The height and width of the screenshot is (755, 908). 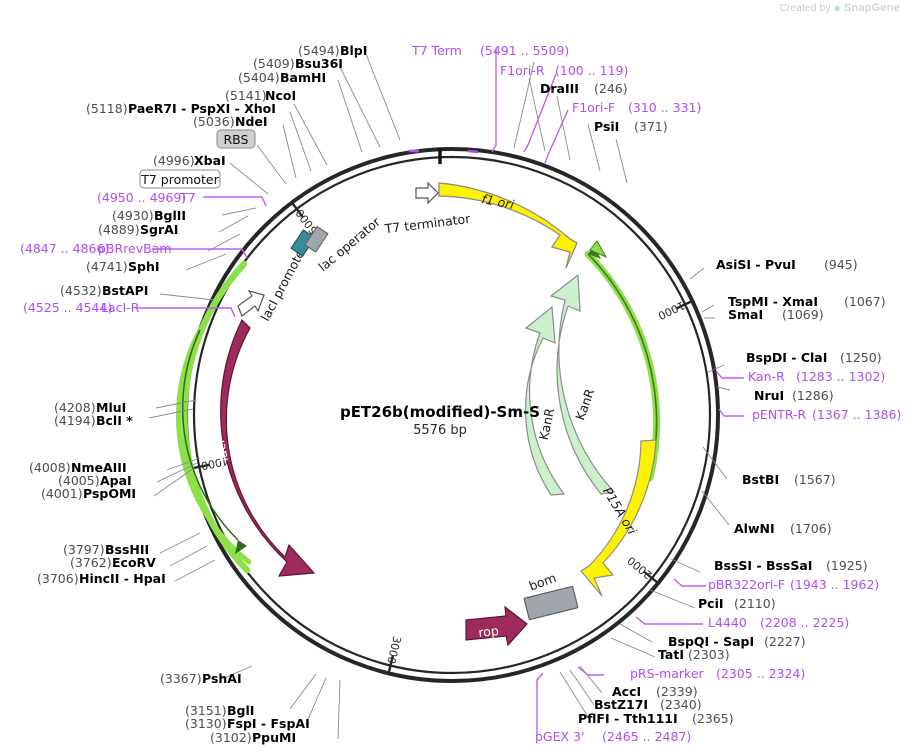 I want to click on label-laci-r: (4525 .. 4544) LacI-R, so click(x=81, y=307).